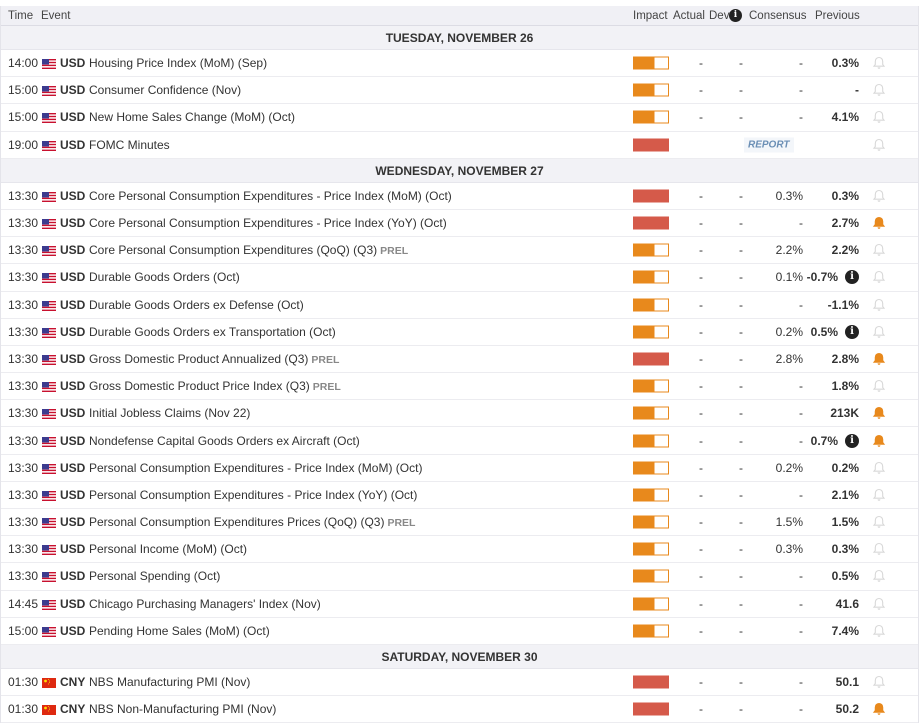  What do you see at coordinates (651, 682) in the screenshot?
I see `impact-high-bar` at bounding box center [651, 682].